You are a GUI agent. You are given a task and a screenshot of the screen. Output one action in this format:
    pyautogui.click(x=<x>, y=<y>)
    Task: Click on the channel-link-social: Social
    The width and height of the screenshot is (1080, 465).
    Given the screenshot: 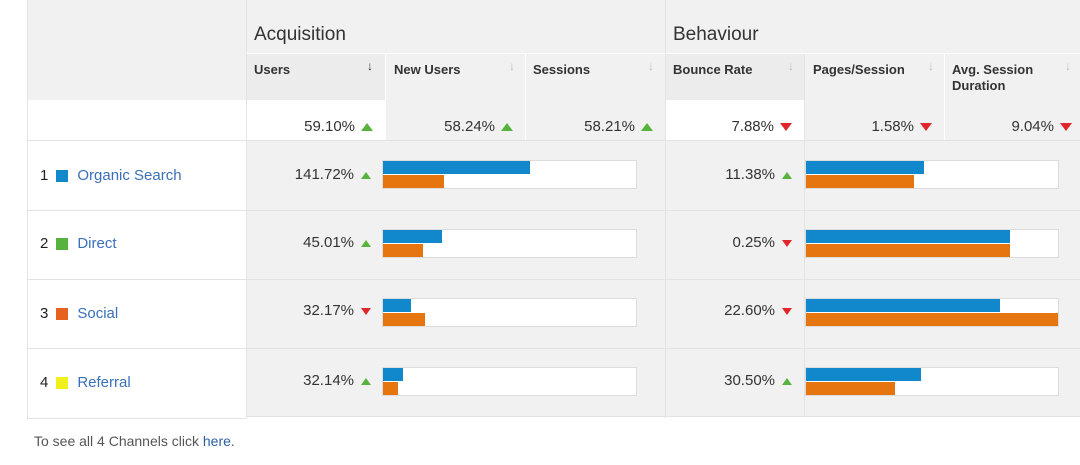 What is the action you would take?
    pyautogui.click(x=98, y=313)
    